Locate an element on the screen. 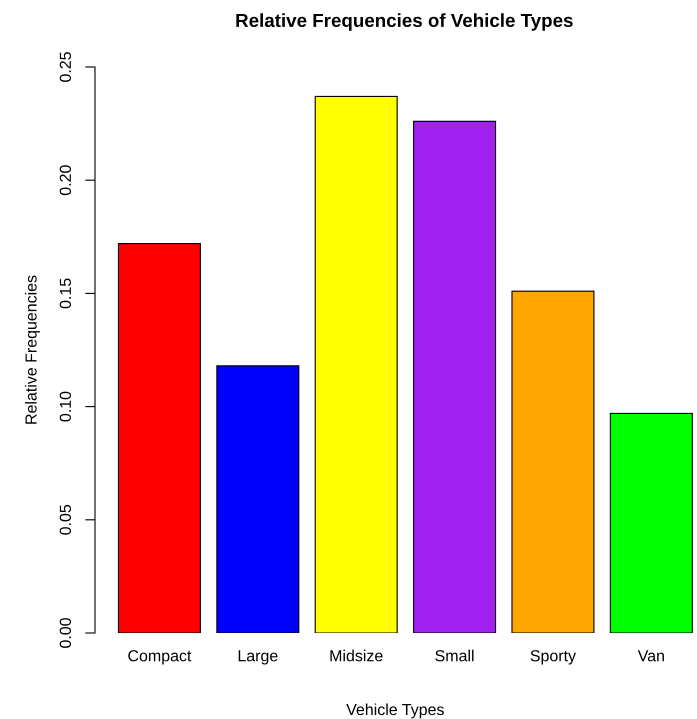  x-tick-label: Van is located at coordinates (651, 656).